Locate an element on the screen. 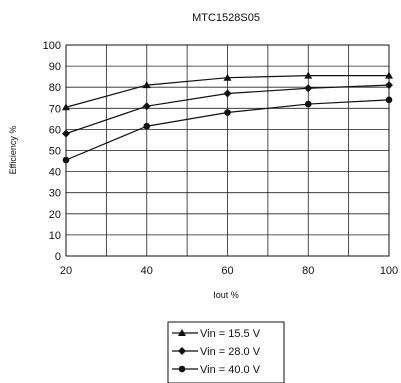 Image resolution: width=401 pixels, height=383 pixels. legend-item: Vin = 40.0 V is located at coordinates (216, 370).